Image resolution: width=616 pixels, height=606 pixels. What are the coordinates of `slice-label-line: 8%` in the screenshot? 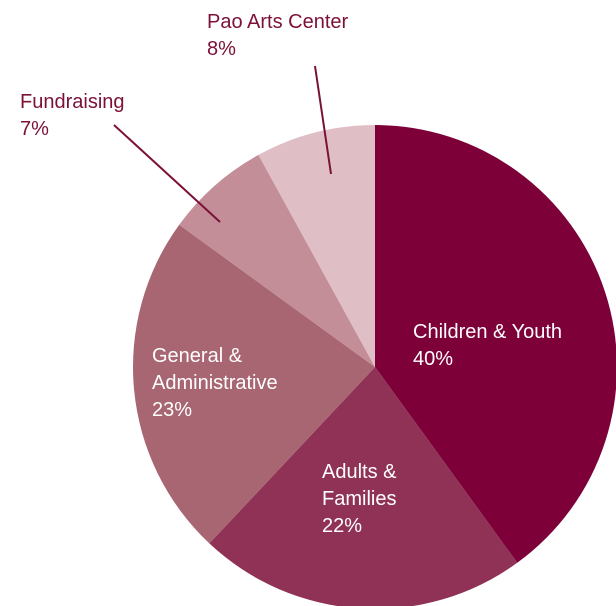 It's located at (221, 49).